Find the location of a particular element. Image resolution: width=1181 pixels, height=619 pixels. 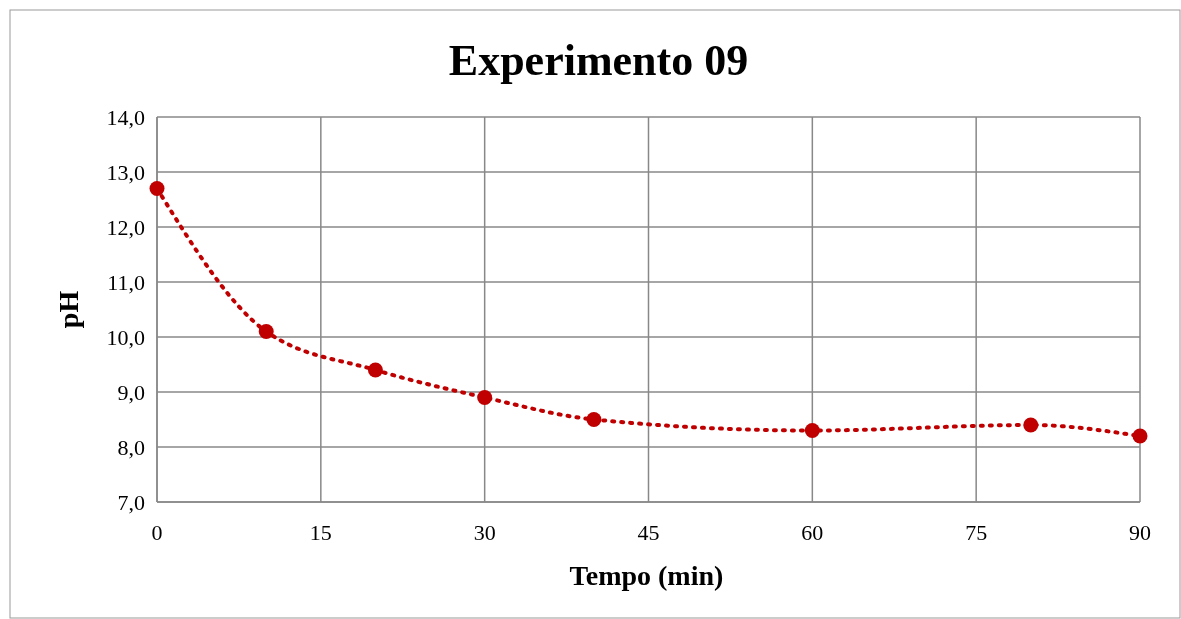

y-tick-label: 9,0 is located at coordinates (131, 392).